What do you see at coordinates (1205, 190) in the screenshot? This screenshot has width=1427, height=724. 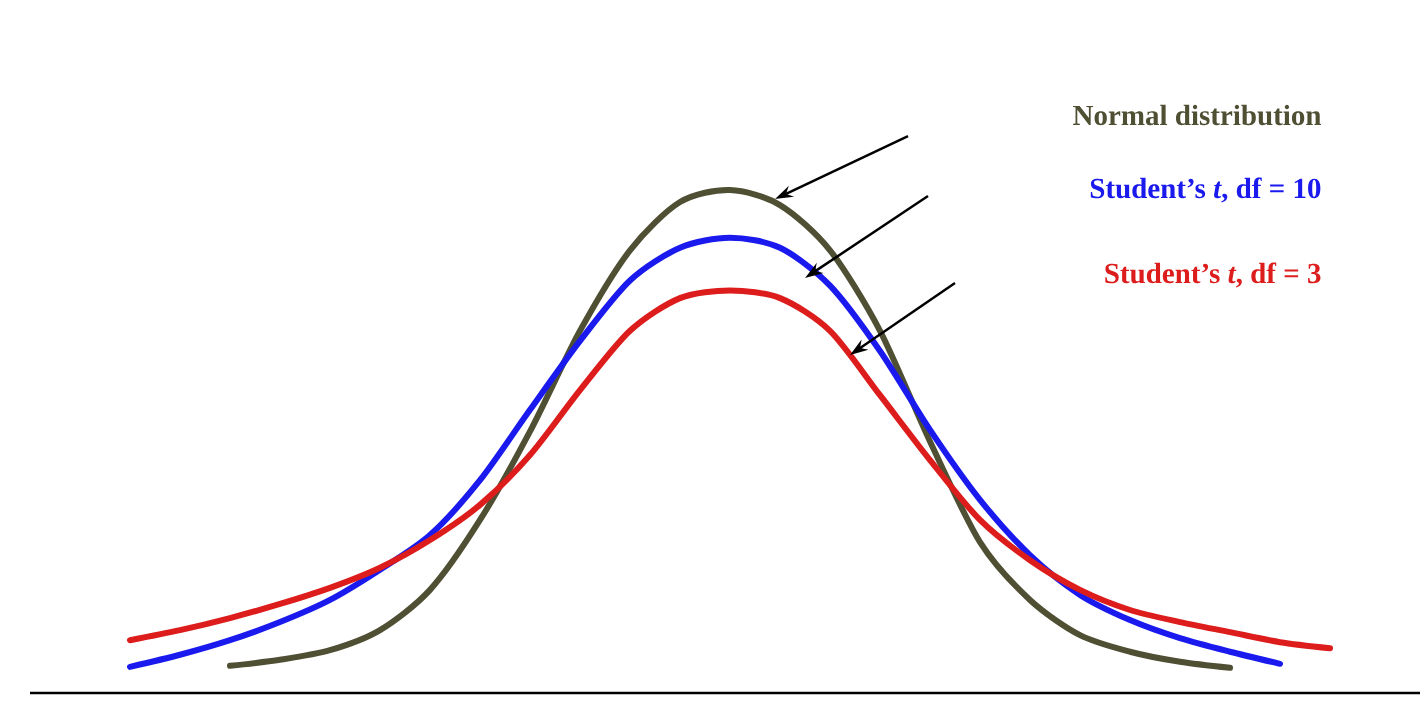 I see `text: Student’s t, df = 10` at bounding box center [1205, 190].